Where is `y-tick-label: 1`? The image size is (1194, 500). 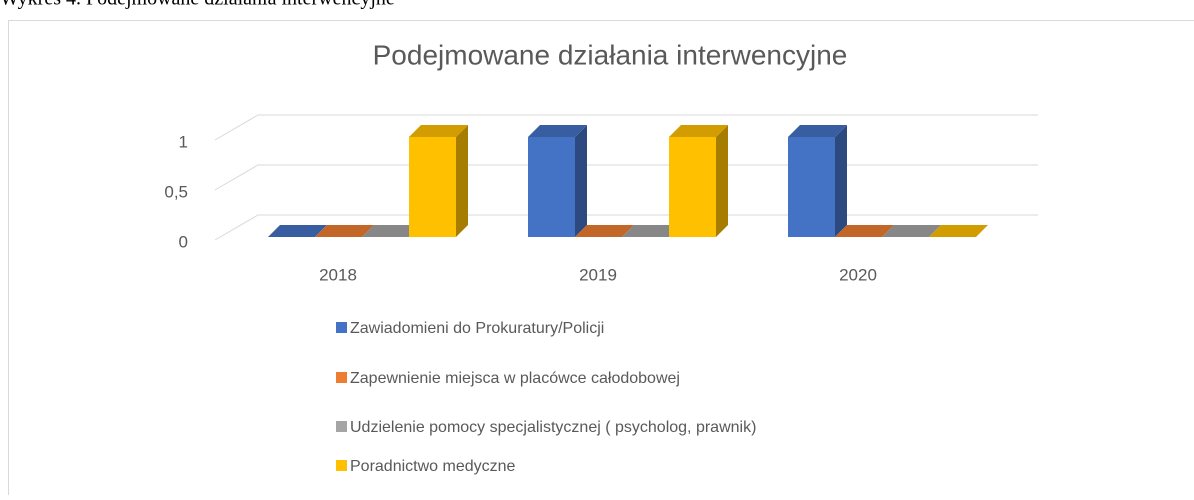 y-tick-label: 1 is located at coordinates (183, 141).